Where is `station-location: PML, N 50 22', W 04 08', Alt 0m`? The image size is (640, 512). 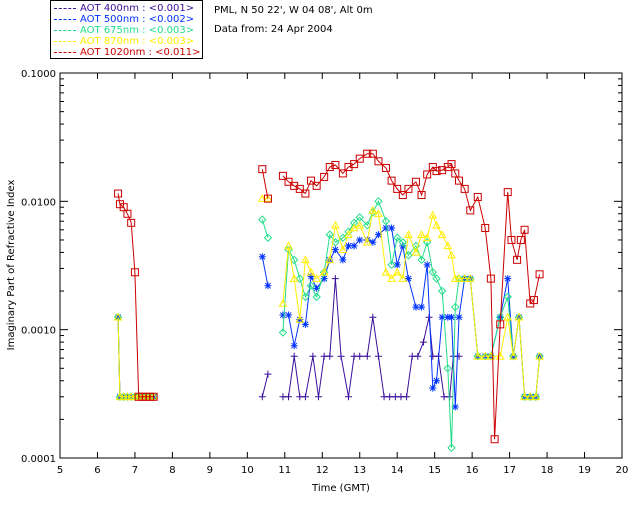
station-location: PML, N 50 22', W 04 08', Alt 0m is located at coordinates (293, 10).